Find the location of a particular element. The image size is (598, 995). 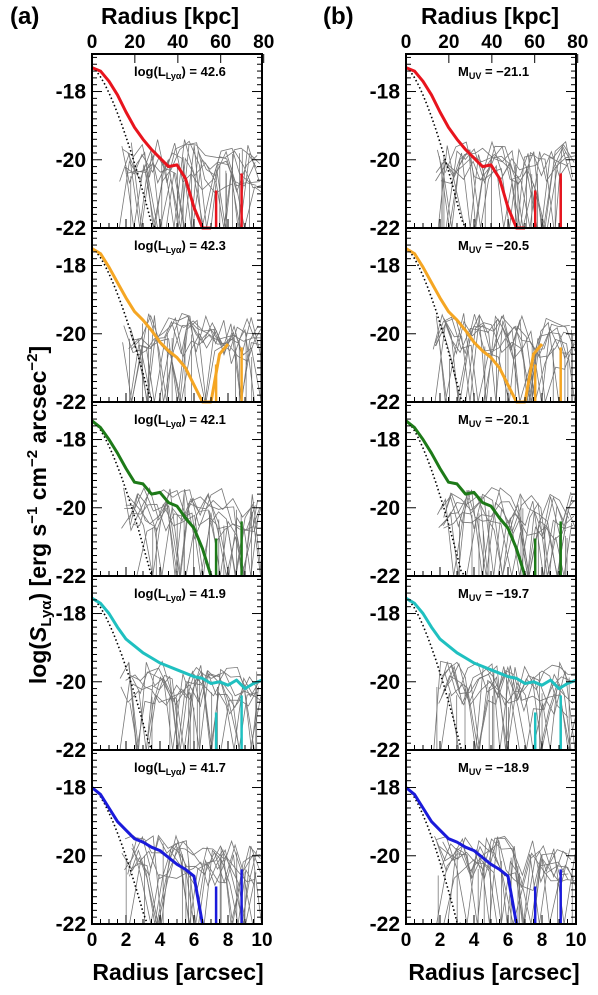

panel-annotation: log(LLyα) = 42.1 is located at coordinates (180, 420).